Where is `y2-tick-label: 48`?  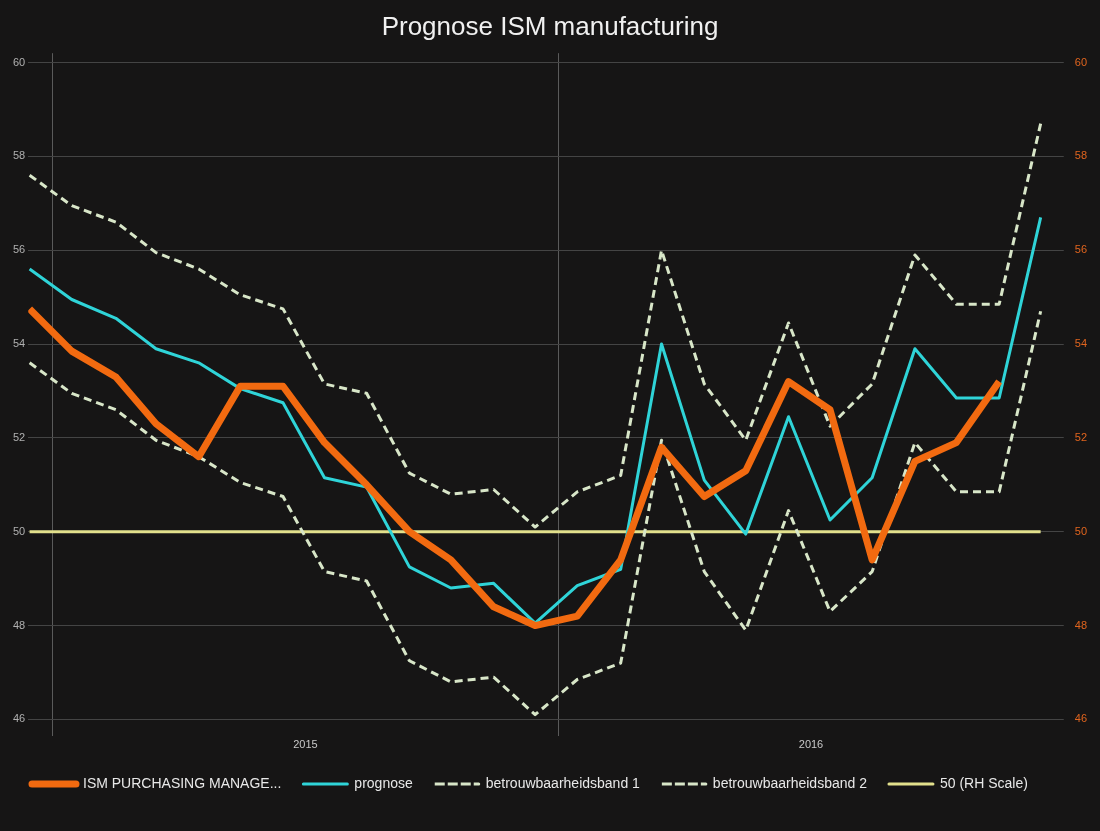 y2-tick-label: 48 is located at coordinates (1081, 624).